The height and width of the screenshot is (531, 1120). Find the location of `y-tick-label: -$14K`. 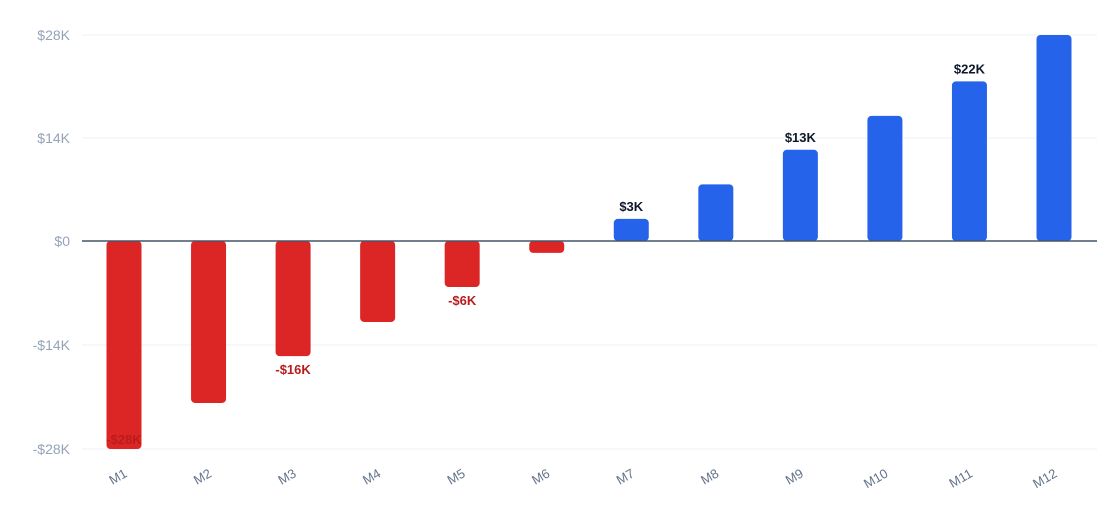

y-tick-label: -$14K is located at coordinates (52, 345).